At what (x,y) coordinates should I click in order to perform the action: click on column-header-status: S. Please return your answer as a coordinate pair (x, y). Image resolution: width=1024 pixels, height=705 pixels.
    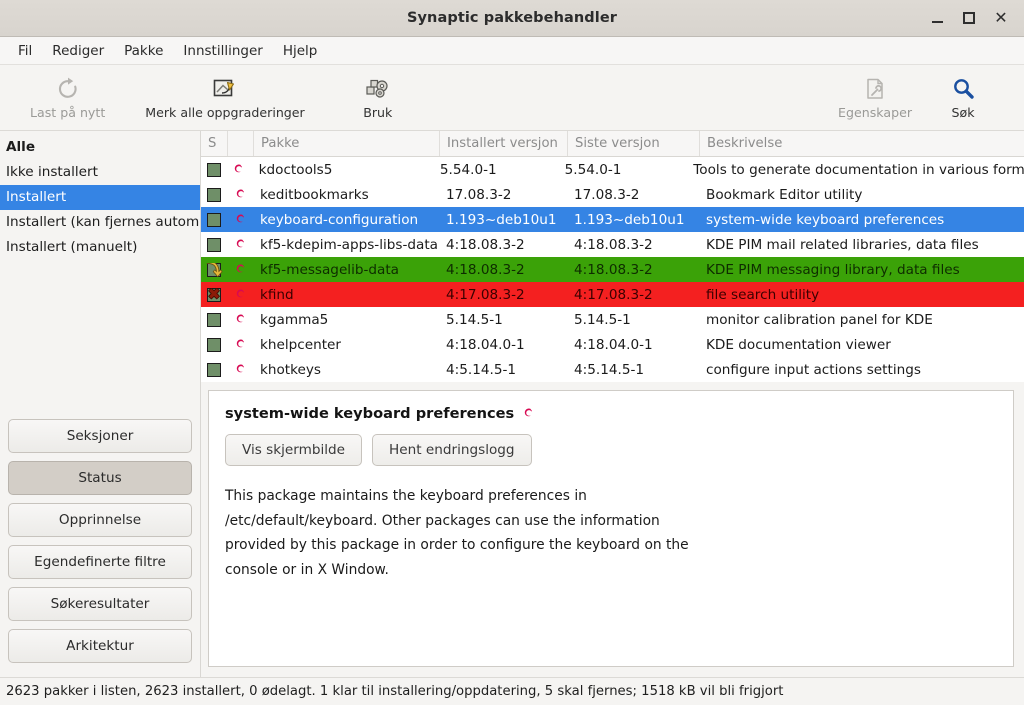
    Looking at the image, I should click on (214, 143).